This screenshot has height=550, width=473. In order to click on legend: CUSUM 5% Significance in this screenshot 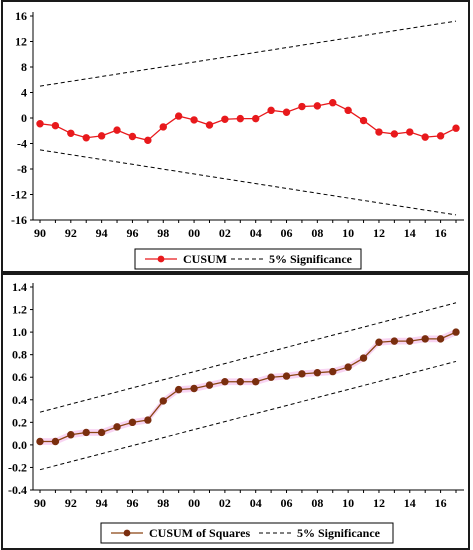, I will do `click(248, 259)`.